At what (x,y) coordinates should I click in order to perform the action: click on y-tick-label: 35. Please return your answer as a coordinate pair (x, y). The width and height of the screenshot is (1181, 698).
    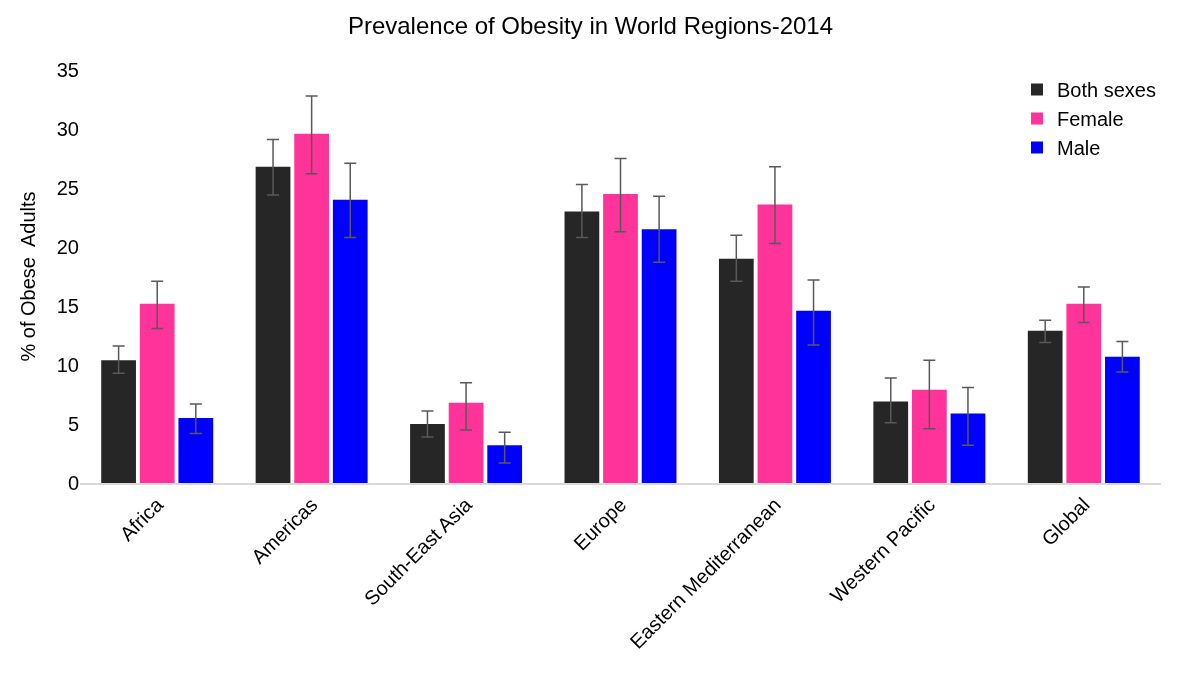
    Looking at the image, I should click on (67, 70).